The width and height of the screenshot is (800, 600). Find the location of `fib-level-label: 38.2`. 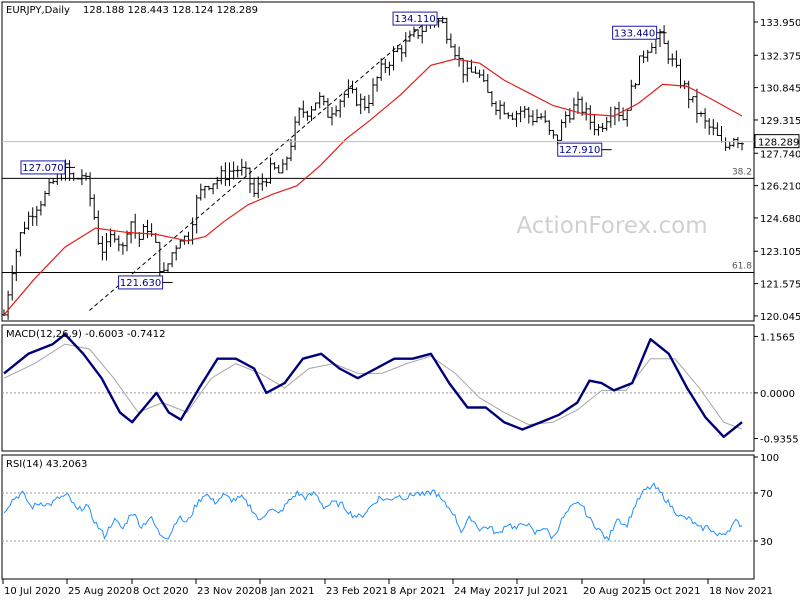

fib-level-label: 38.2 is located at coordinates (742, 172).